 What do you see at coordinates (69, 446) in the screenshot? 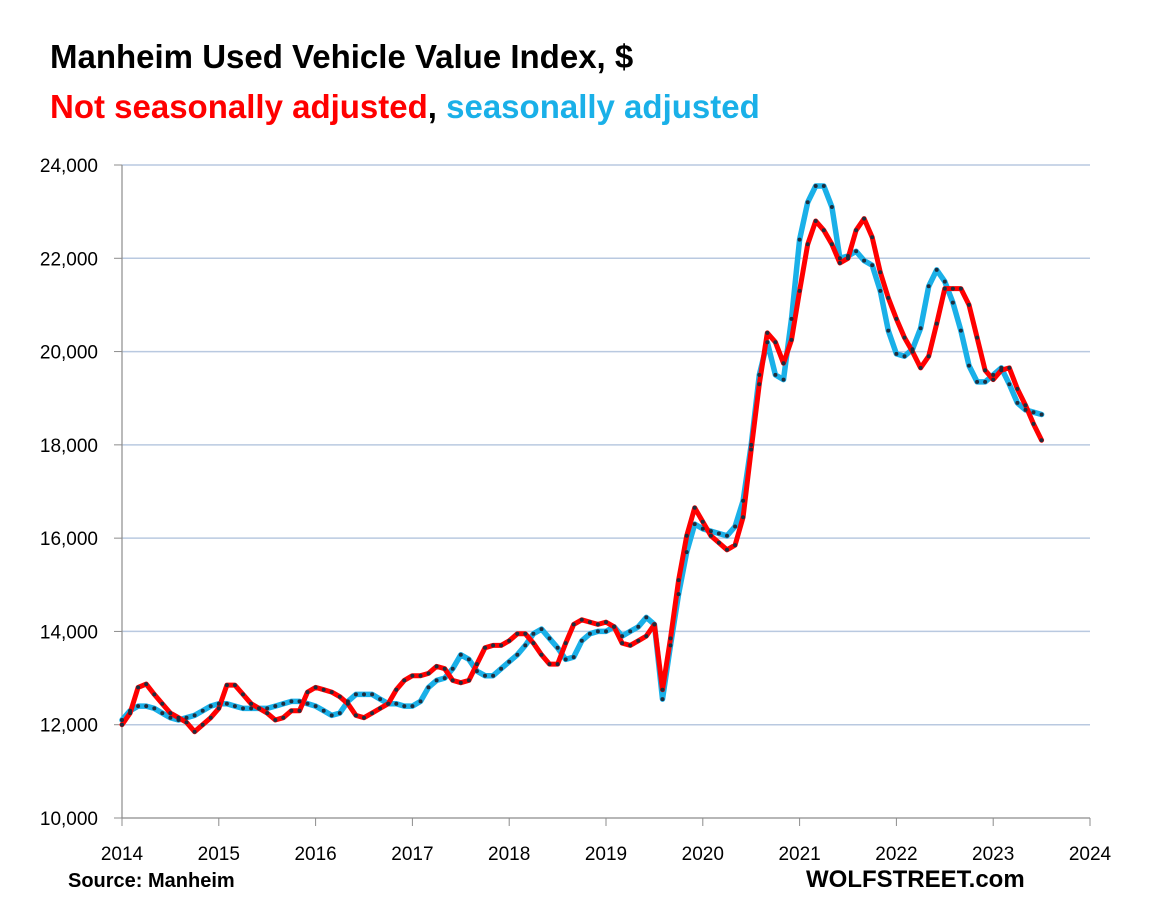
I see `y-tick-label: 18,000` at bounding box center [69, 446].